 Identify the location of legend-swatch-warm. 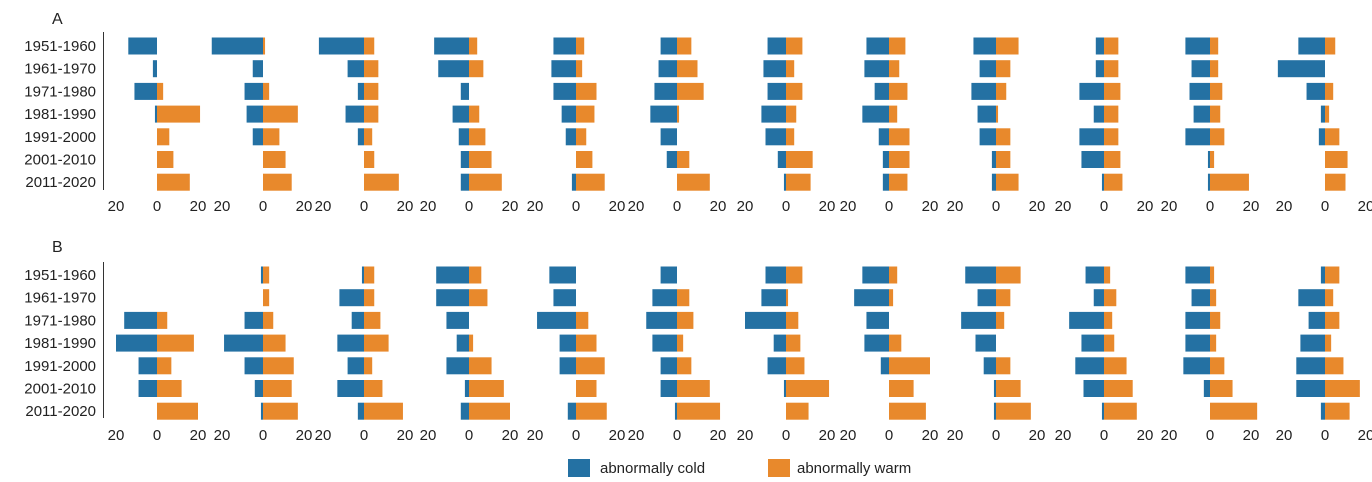
(779, 468).